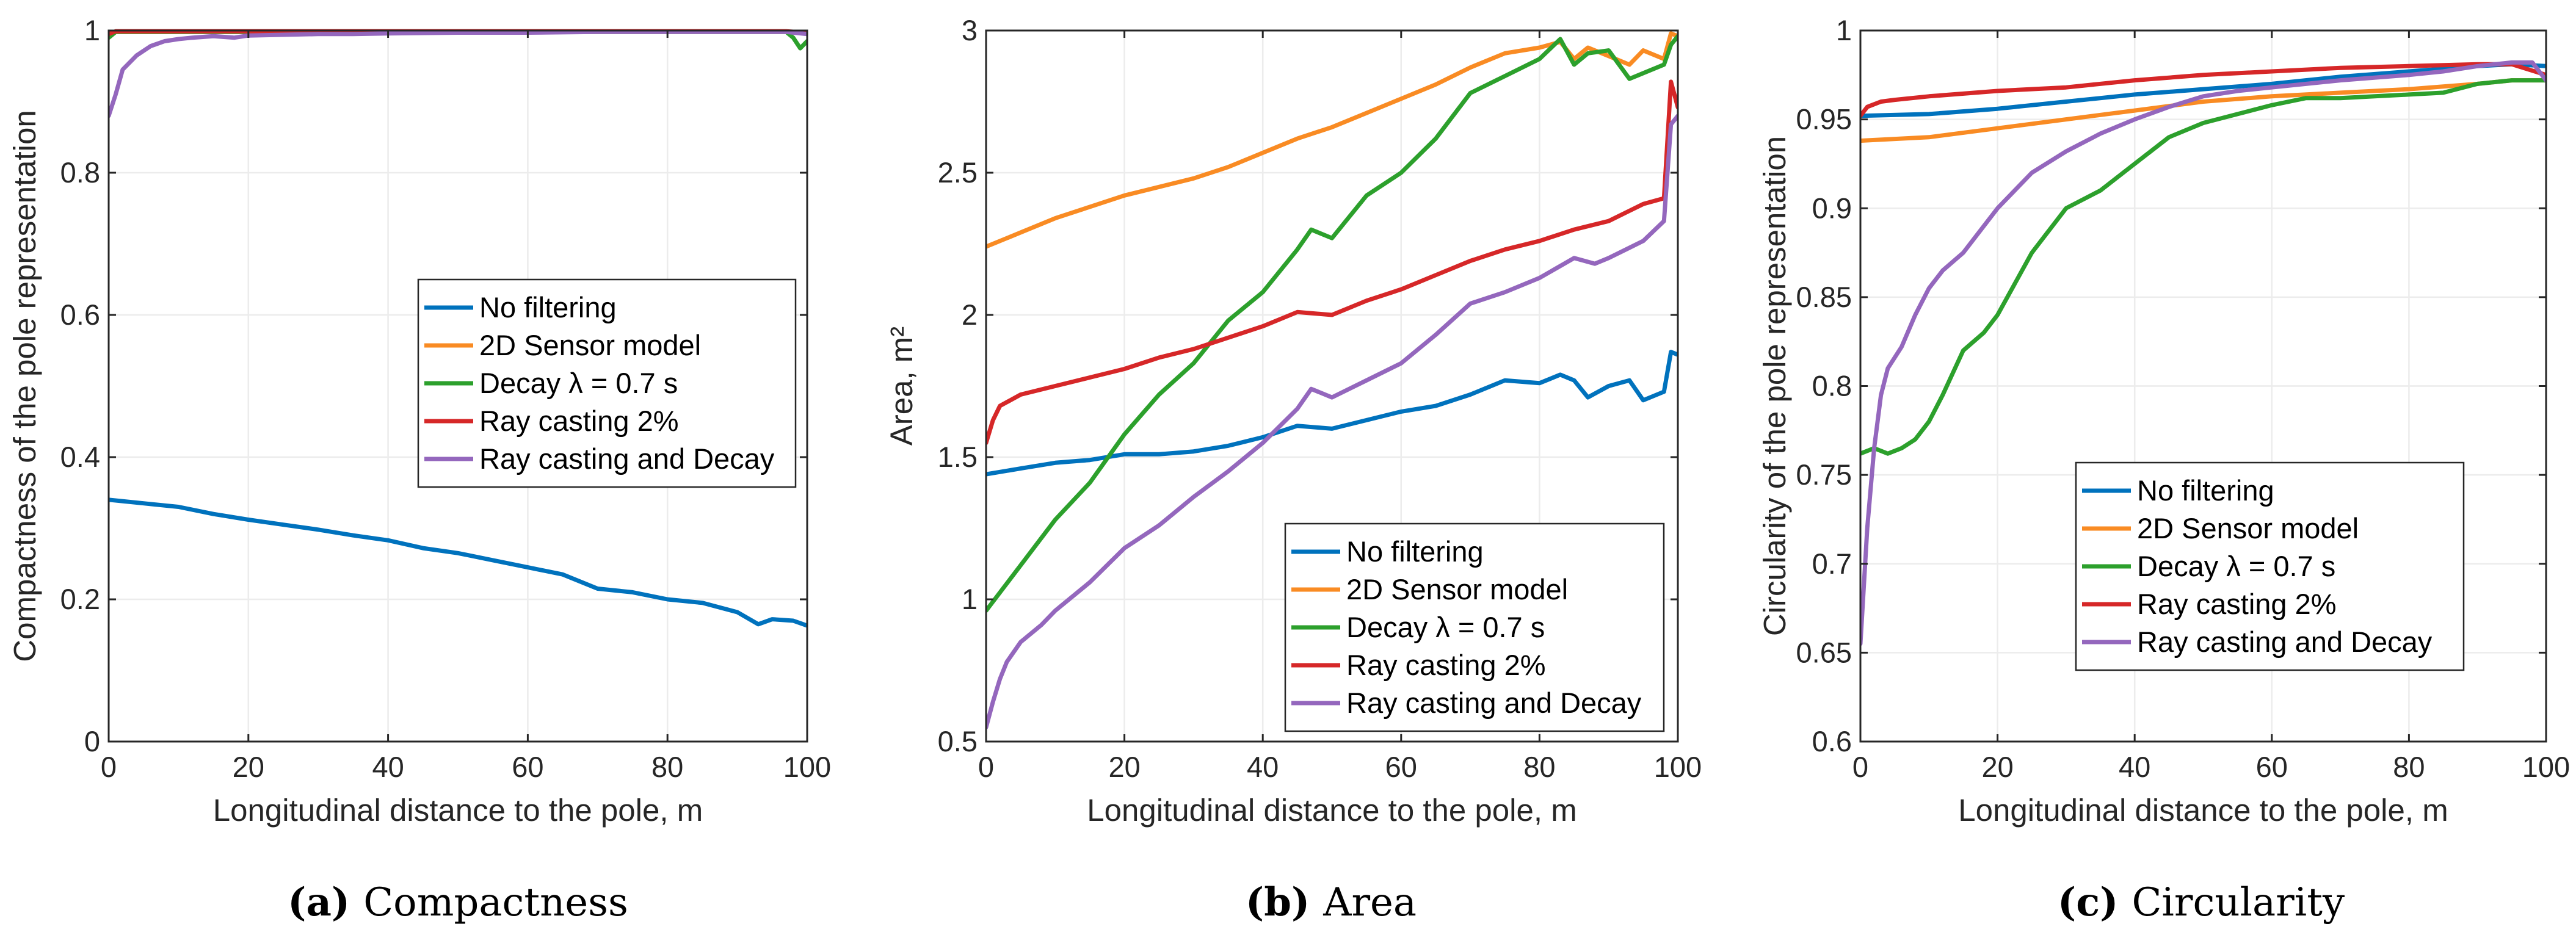  What do you see at coordinates (2203, 810) in the screenshot?
I see `panel-c-x-axis-label: Longitudinal distance to the pole, m` at bounding box center [2203, 810].